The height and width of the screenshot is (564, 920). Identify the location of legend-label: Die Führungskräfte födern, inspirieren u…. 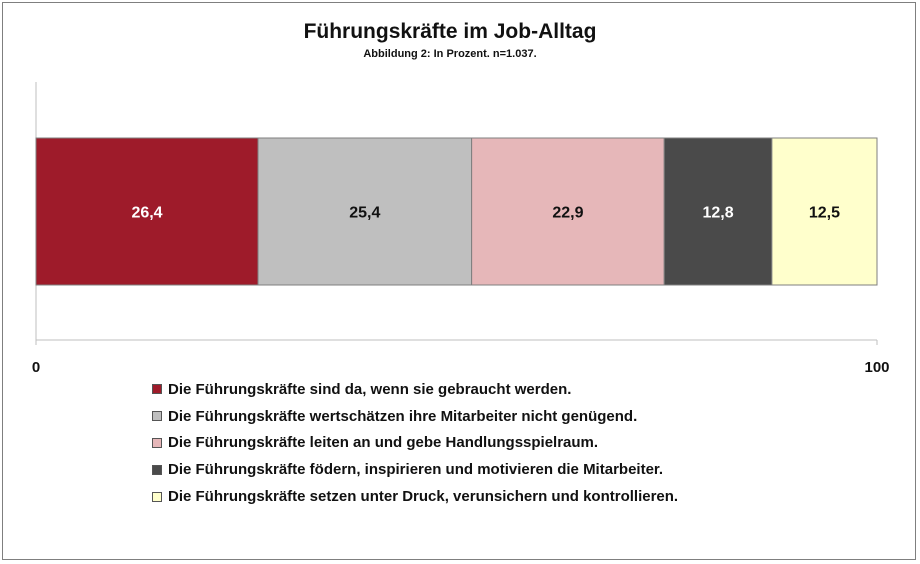
(416, 470).